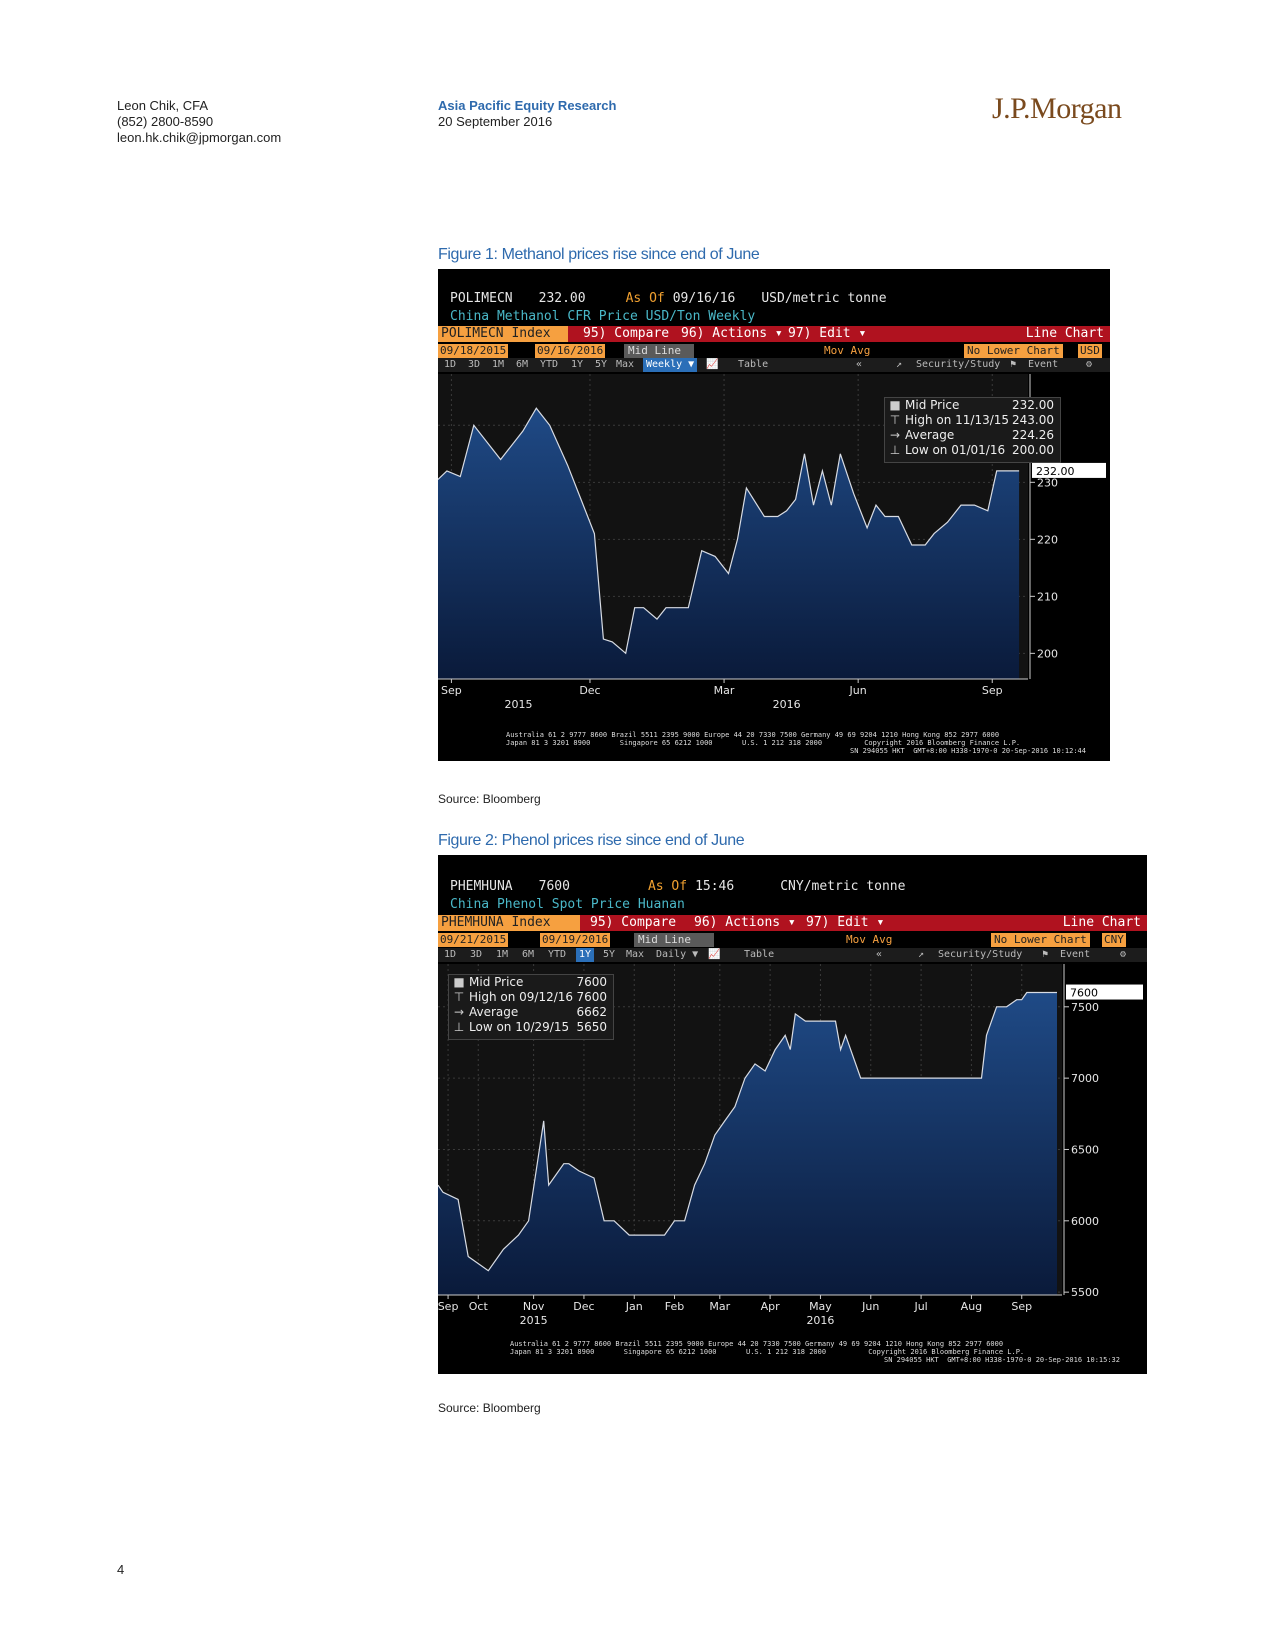 The image size is (1275, 1650). I want to click on ticker: PHEMHUNA, so click(481, 886).